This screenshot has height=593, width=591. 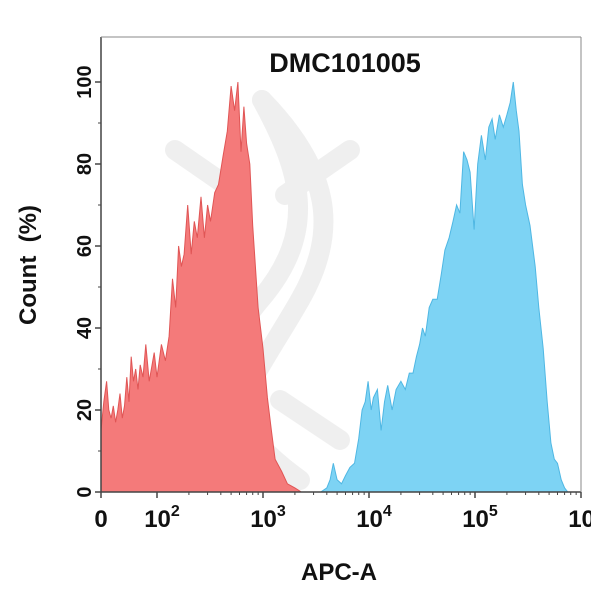 What do you see at coordinates (85, 491) in the screenshot?
I see `y-tick-label: 0` at bounding box center [85, 491].